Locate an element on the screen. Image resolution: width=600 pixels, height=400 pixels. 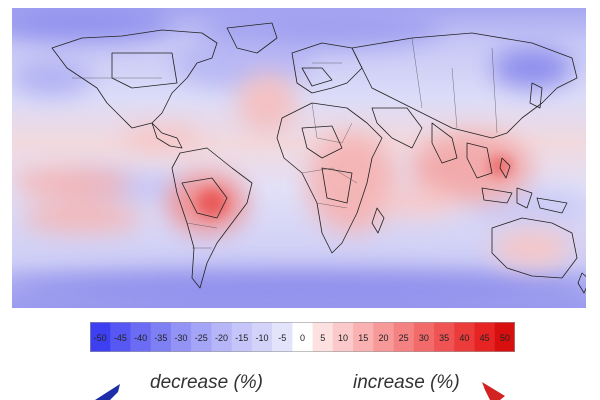
colorbar-tick-label: -50 is located at coordinates (100, 338).